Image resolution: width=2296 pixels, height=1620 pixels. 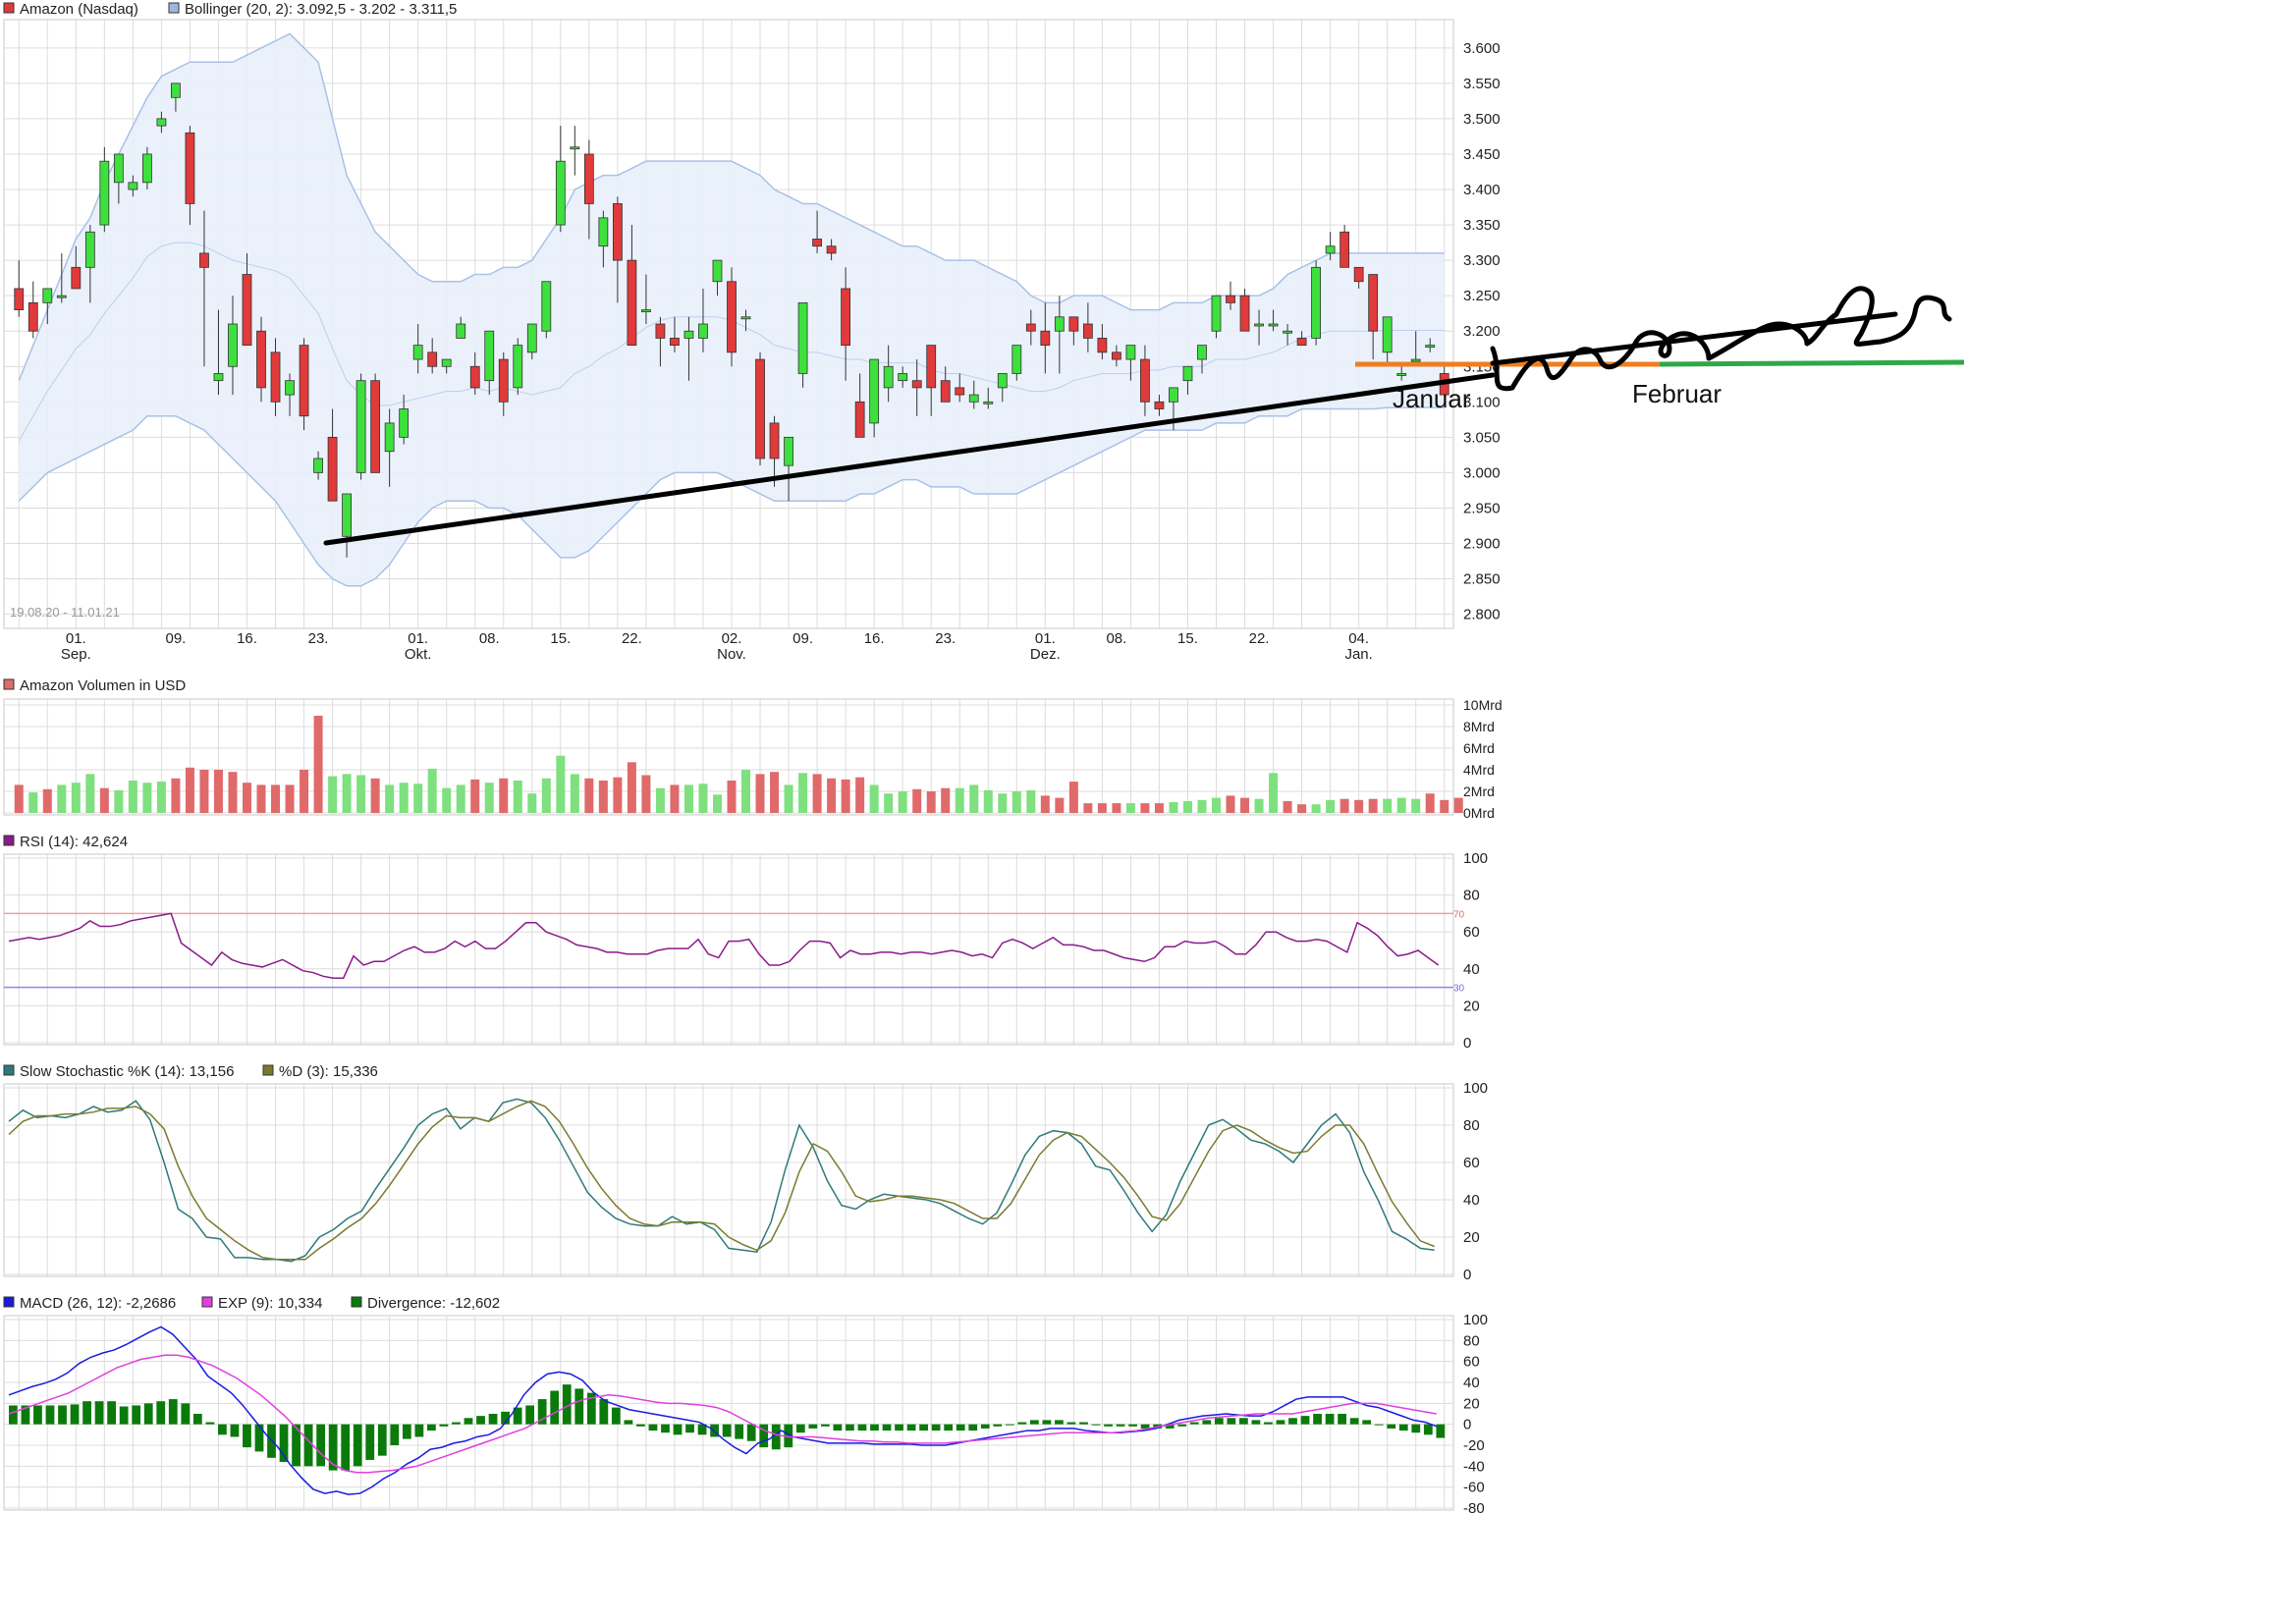 What do you see at coordinates (1482, 154) in the screenshot?
I see `price-y-tick-label: 3.450` at bounding box center [1482, 154].